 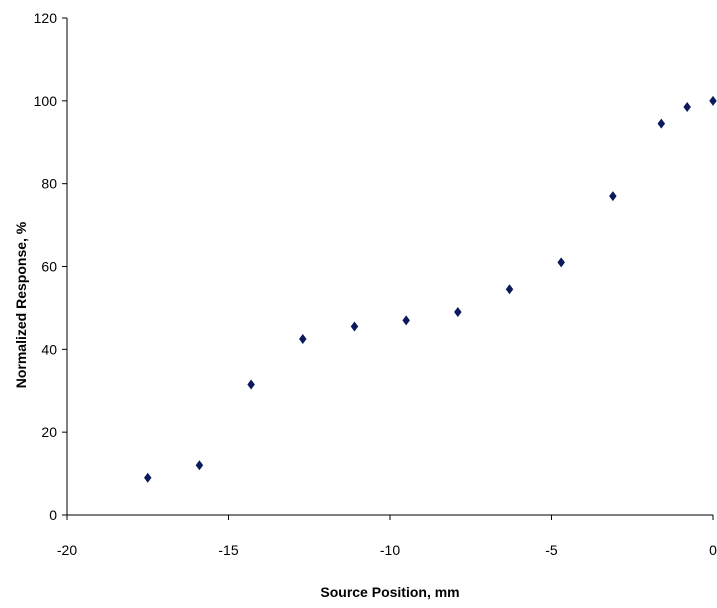 I want to click on y-tick-label: 20, so click(x=49, y=432).